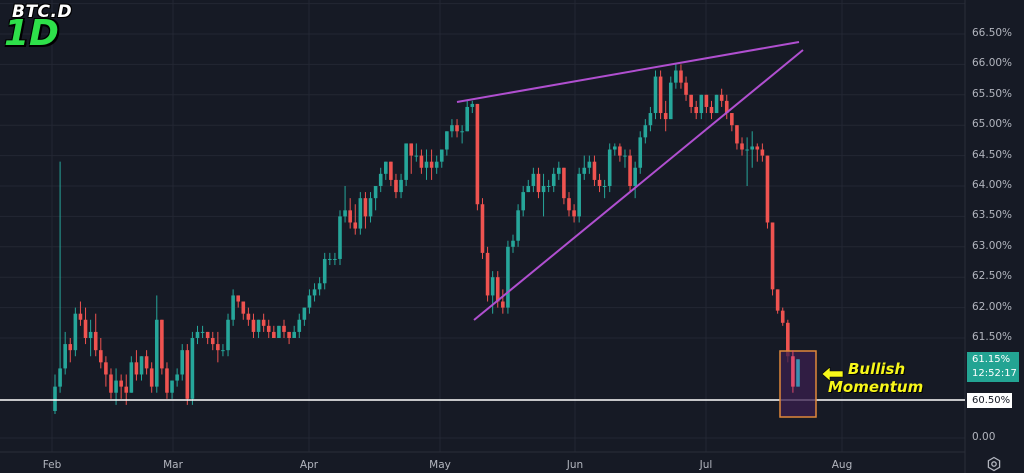 This screenshot has height=473, width=1024. I want to click on price-tick-label: 61.50%, so click(992, 337).